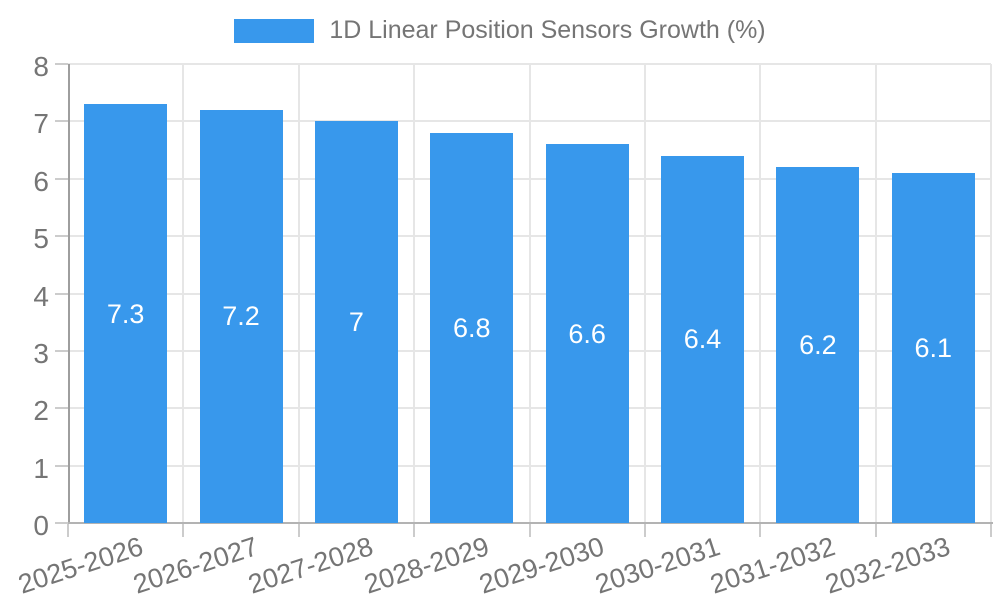 Image resolution: width=1000 pixels, height=600 pixels. What do you see at coordinates (41, 124) in the screenshot?
I see `y-tick-label: 7` at bounding box center [41, 124].